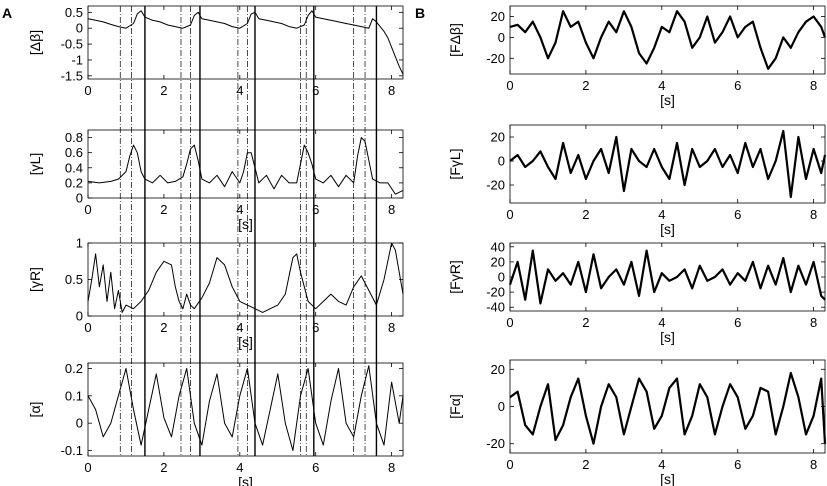  I want to click on chart-panel-4: 0 2 4 6 8-0.100.10.2[α][s], so click(215, 423).